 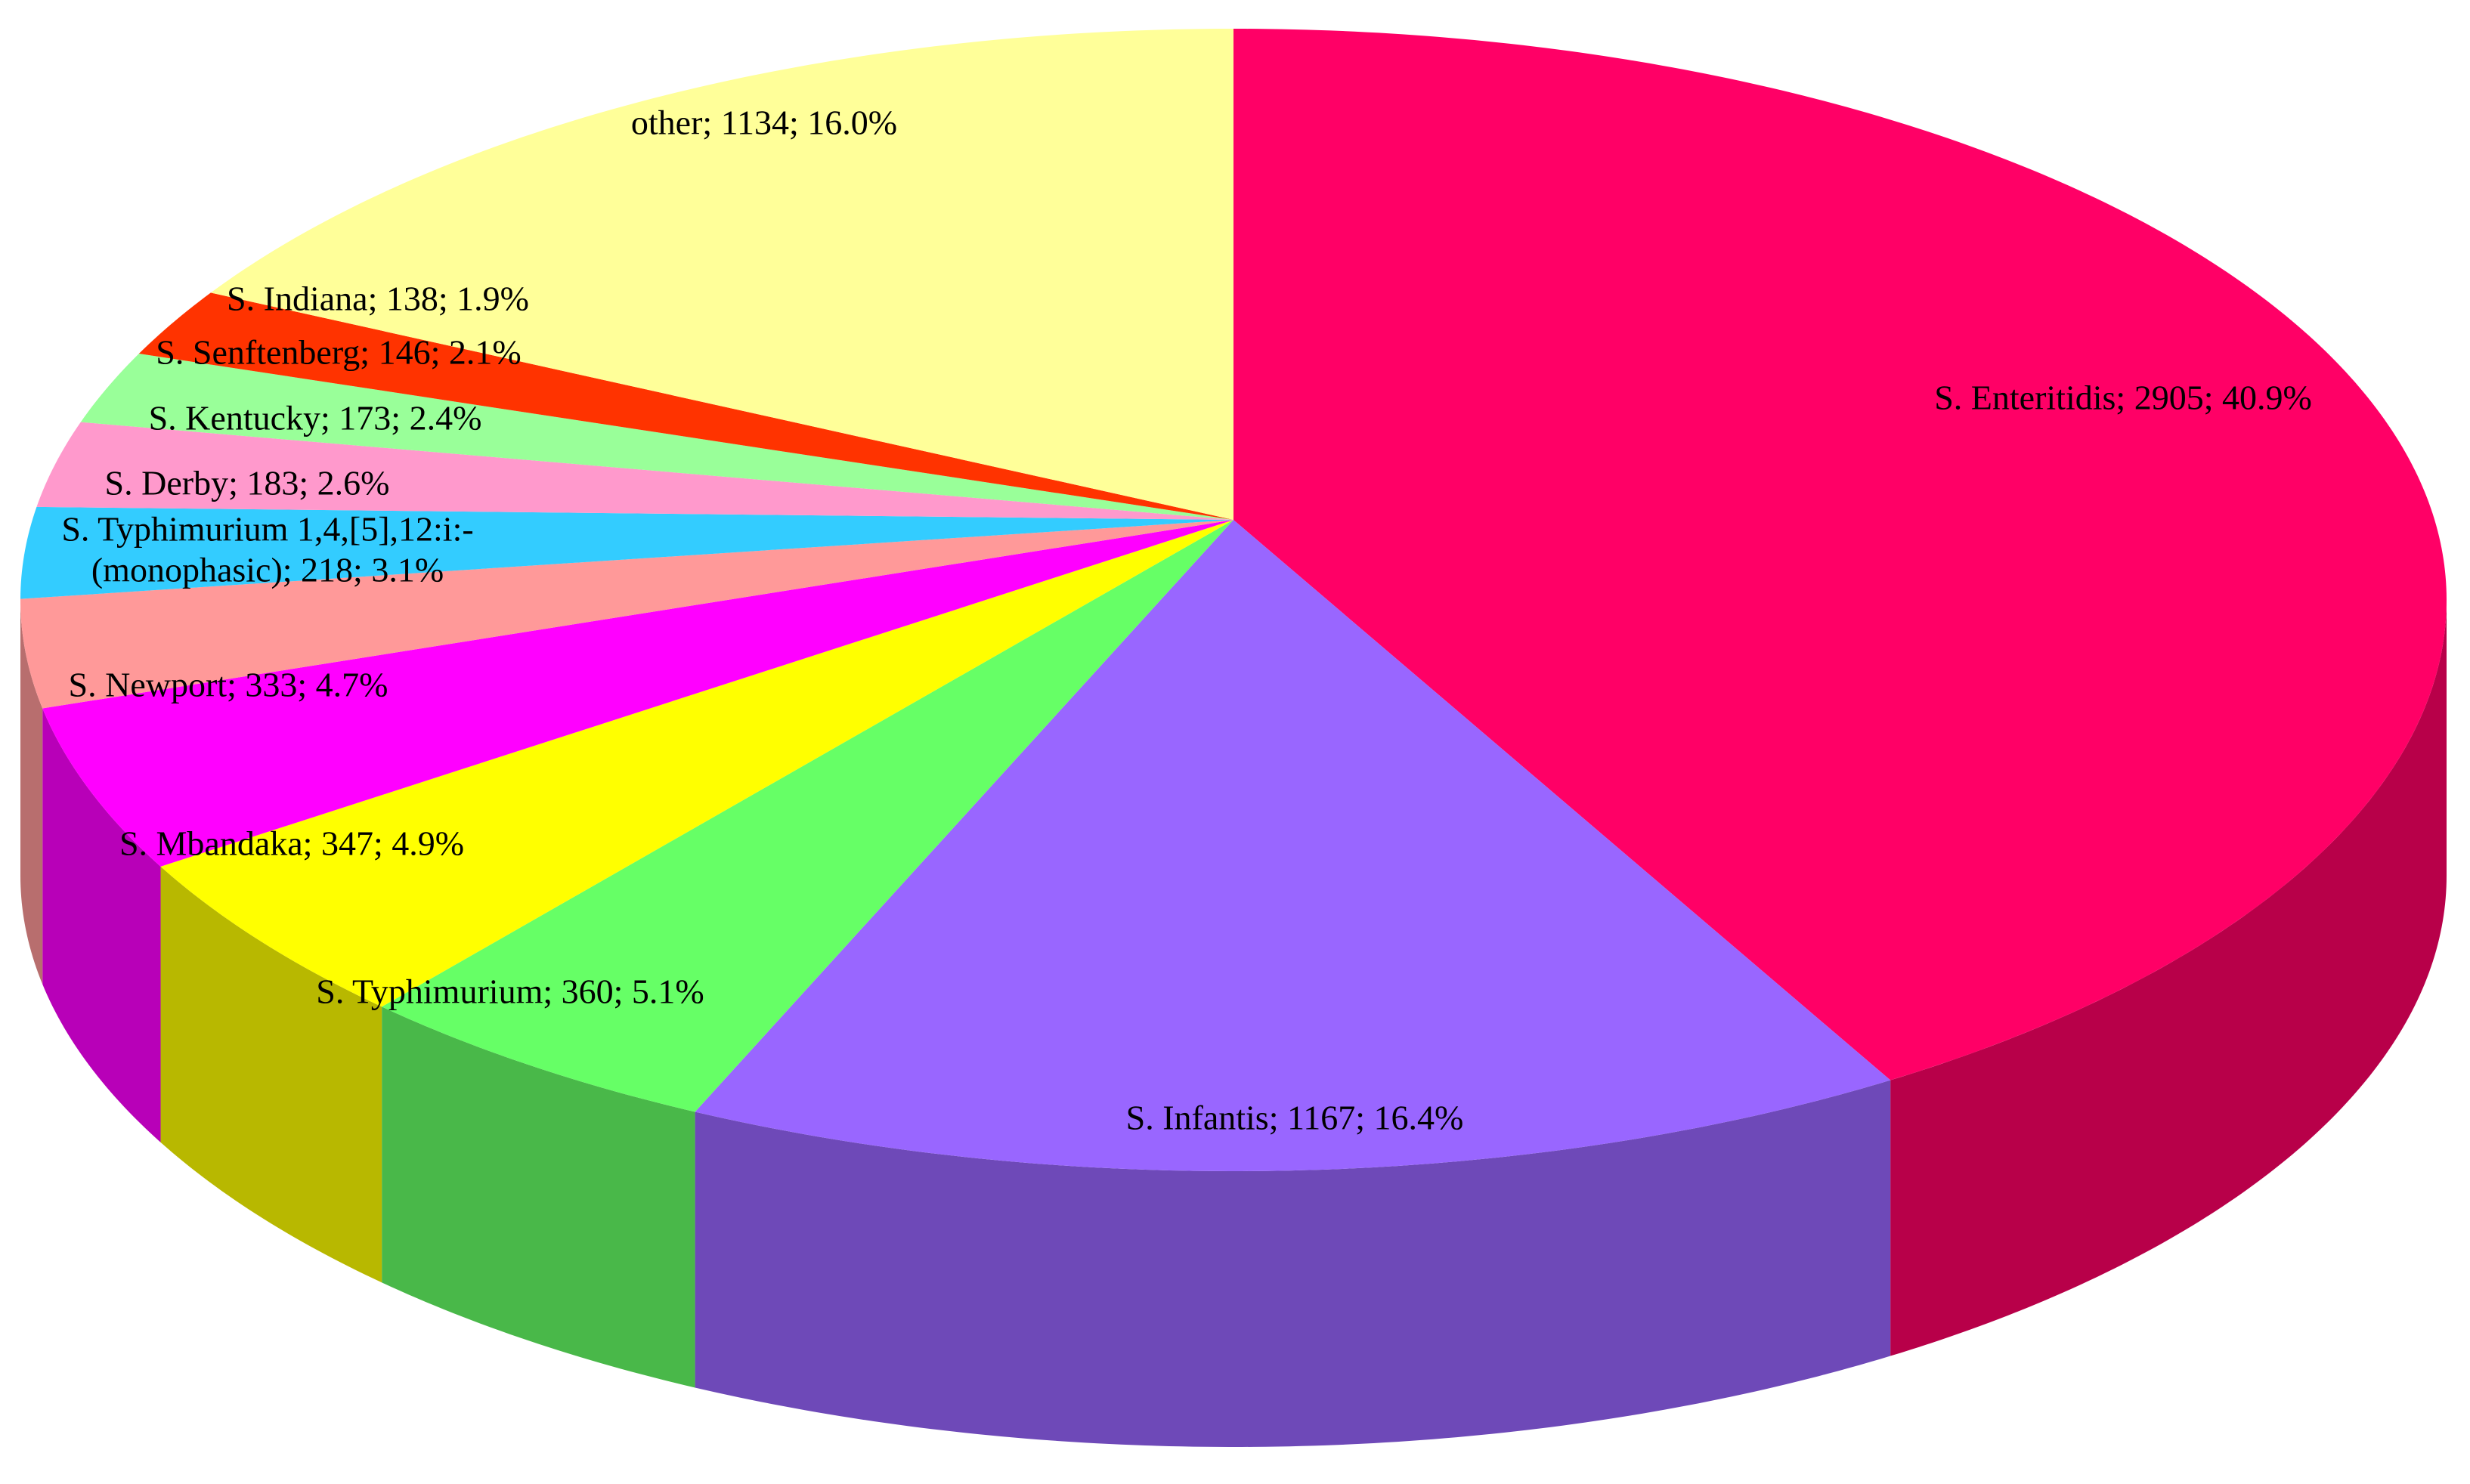 I want to click on data-label-line: other; 1134; 16.0%, so click(x=764, y=123).